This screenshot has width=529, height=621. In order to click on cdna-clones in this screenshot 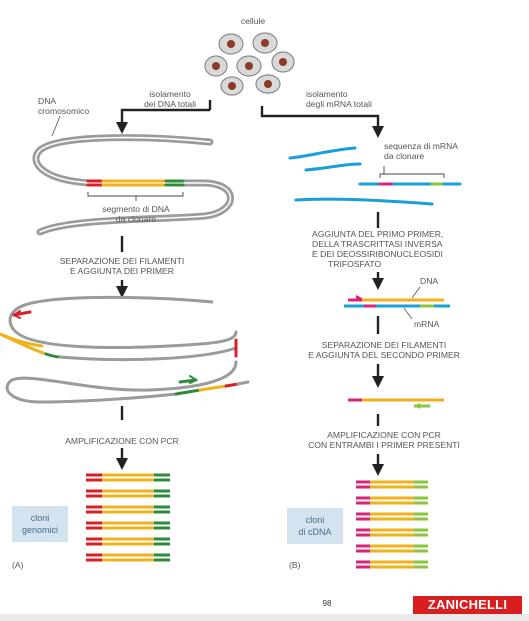, I will do `click(392, 524)`.